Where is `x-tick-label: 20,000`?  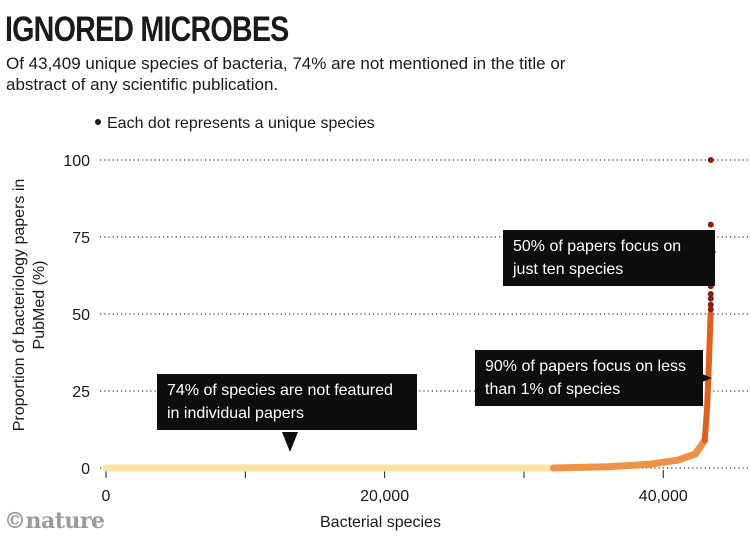
x-tick-label: 20,000 is located at coordinates (384, 496).